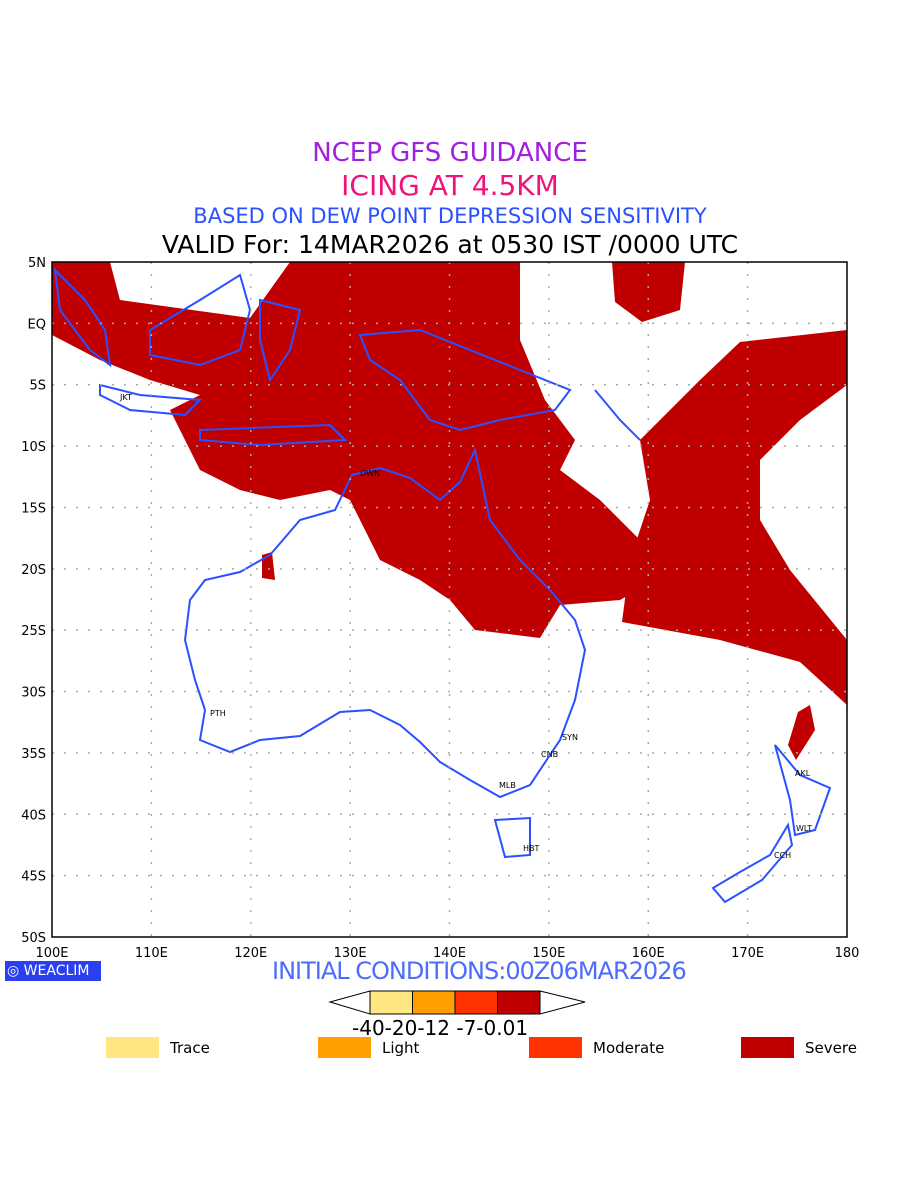 The height and width of the screenshot is (1200, 900). What do you see at coordinates (132, 1047) in the screenshot?
I see `legend-swatch-trace` at bounding box center [132, 1047].